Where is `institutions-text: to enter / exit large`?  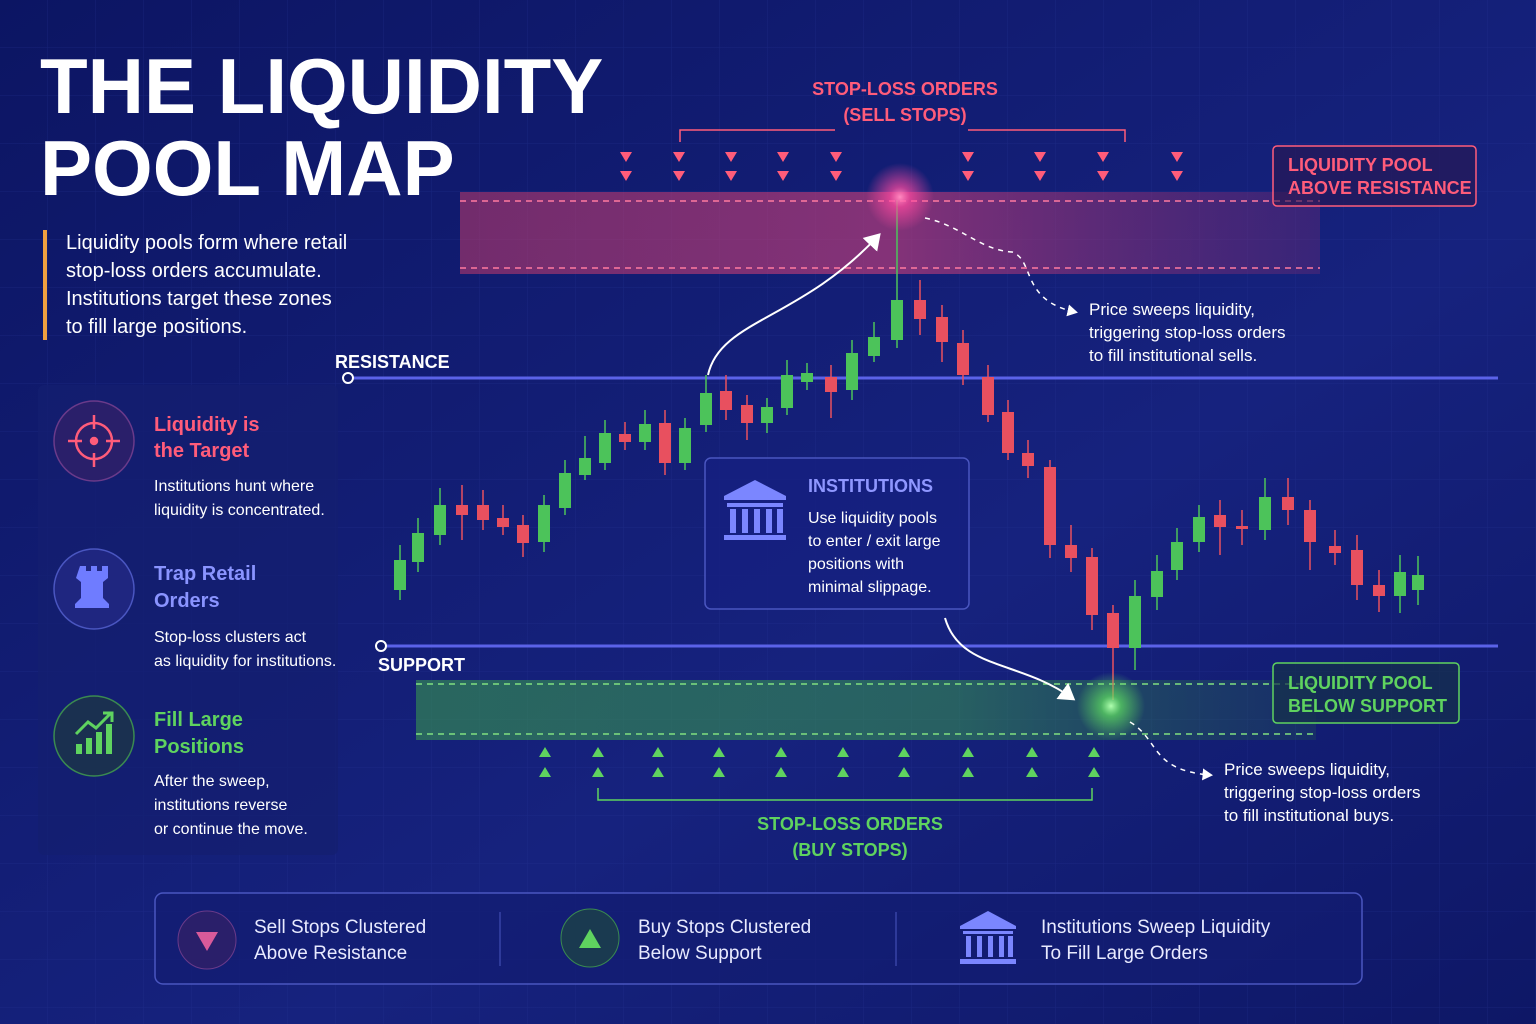 institutions-text: to enter / exit large is located at coordinates (874, 541).